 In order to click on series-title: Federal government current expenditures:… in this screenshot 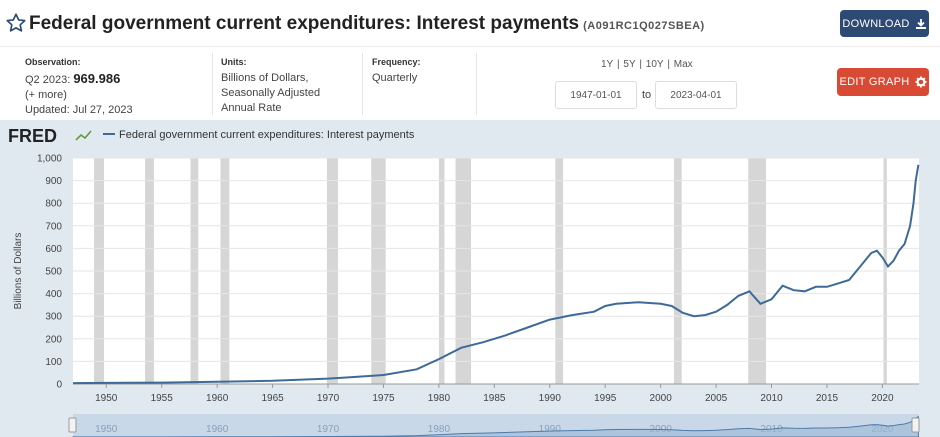, I will do `click(304, 23)`.